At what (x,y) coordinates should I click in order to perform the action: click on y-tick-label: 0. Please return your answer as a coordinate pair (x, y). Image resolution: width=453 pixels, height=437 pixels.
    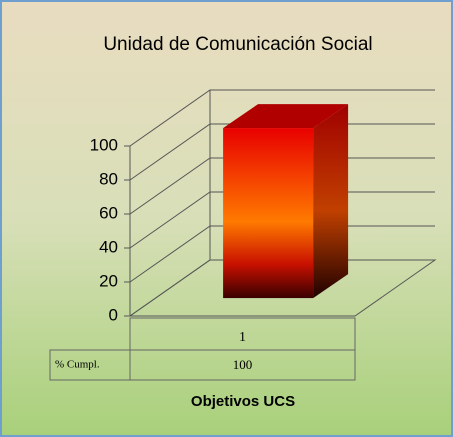
    Looking at the image, I should click on (113, 314).